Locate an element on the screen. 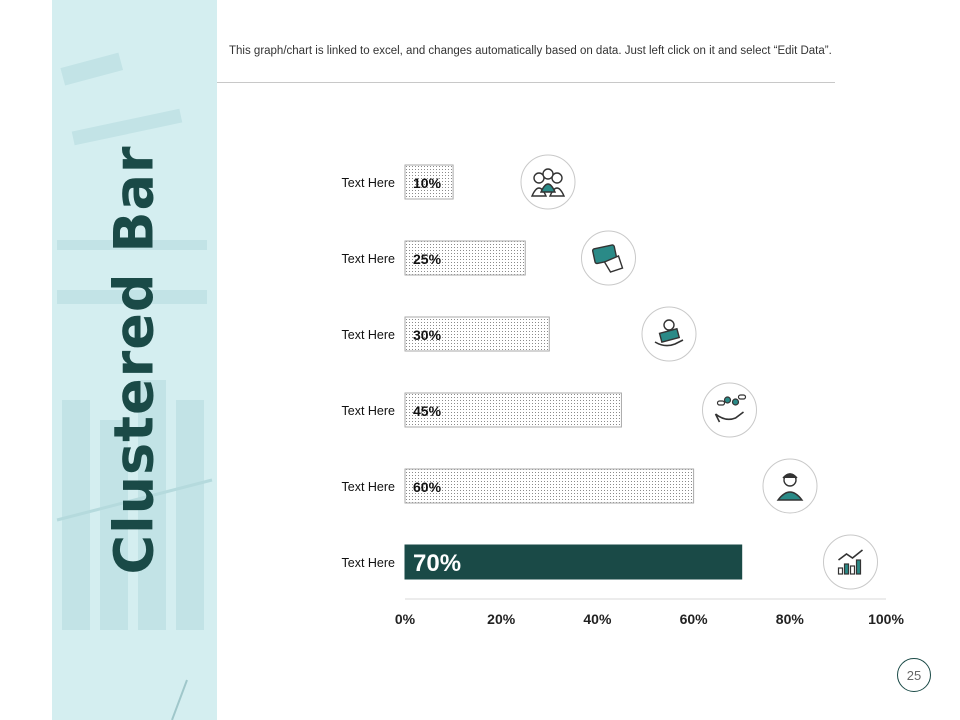 This screenshot has height=720, width=960. growth-chart-icon is located at coordinates (850, 562).